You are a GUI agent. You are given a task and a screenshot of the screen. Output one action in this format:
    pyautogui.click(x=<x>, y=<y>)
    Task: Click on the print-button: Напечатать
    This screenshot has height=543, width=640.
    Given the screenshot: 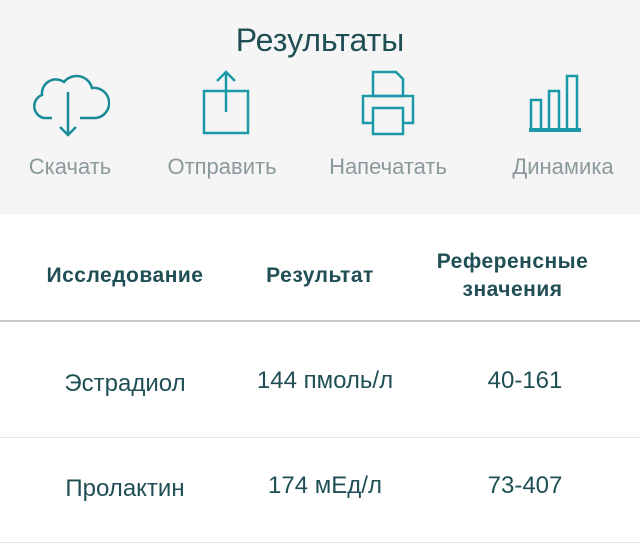 What is the action you would take?
    pyautogui.click(x=388, y=125)
    